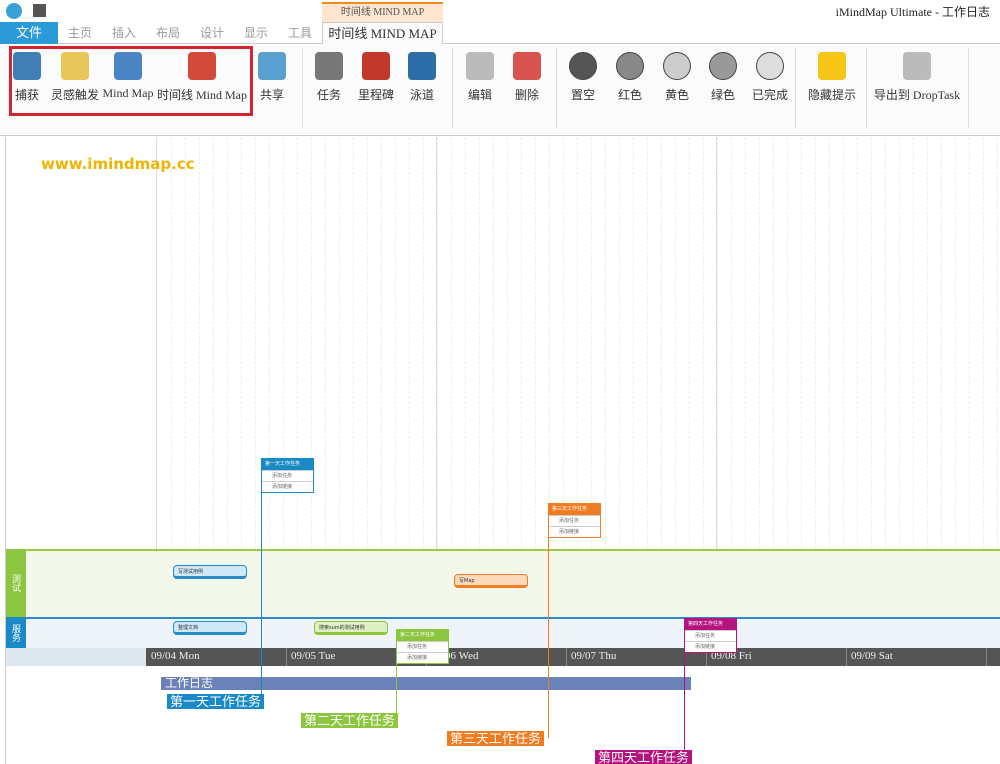 The width and height of the screenshot is (1000, 764). Describe the element at coordinates (375, 95) in the screenshot. I see `button-label: 里程碑` at that location.